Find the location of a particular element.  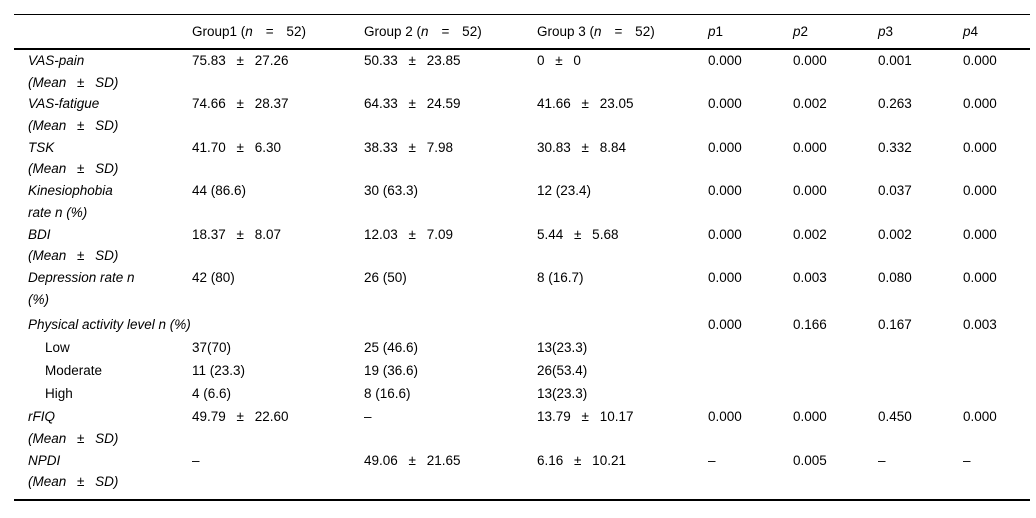

header-group1-n: n is located at coordinates (249, 31).